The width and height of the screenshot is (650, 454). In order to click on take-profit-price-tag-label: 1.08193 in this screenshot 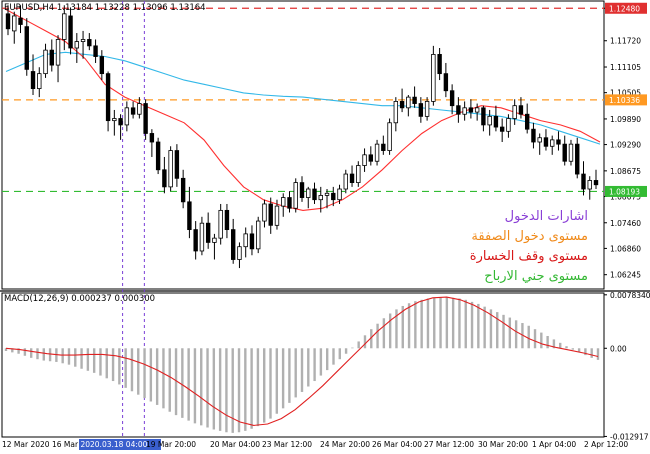, I will do `click(624, 191)`.